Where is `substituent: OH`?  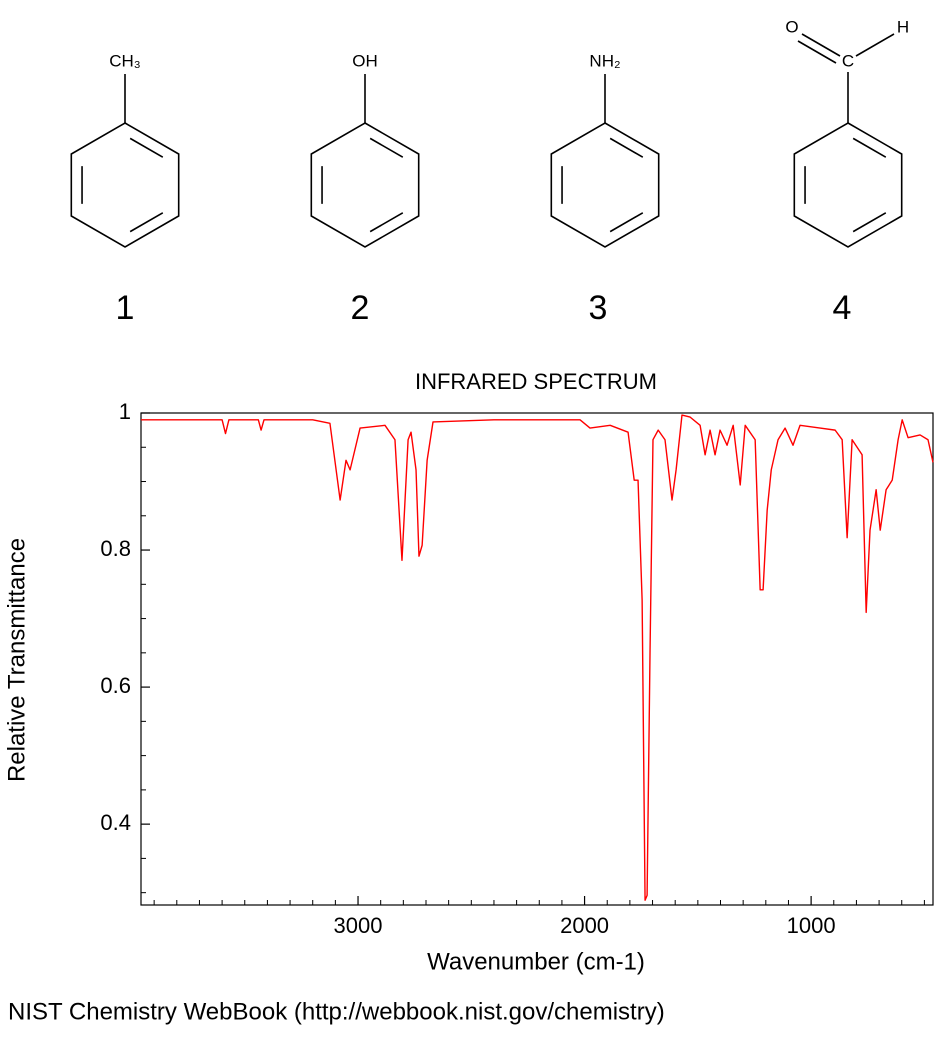
substituent: OH is located at coordinates (365, 60).